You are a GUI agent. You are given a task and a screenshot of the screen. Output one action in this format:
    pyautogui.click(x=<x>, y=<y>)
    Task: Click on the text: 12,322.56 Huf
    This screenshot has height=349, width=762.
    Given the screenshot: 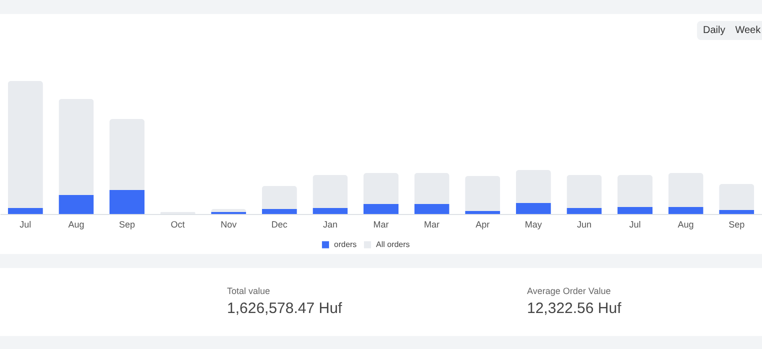 What is the action you would take?
    pyautogui.click(x=574, y=308)
    